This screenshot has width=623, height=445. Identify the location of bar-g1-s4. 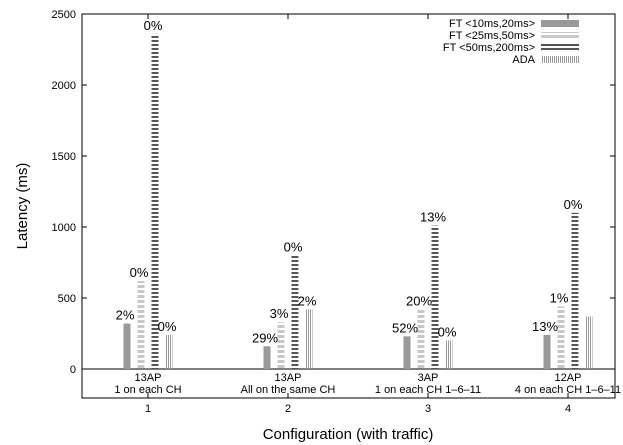
(169, 351).